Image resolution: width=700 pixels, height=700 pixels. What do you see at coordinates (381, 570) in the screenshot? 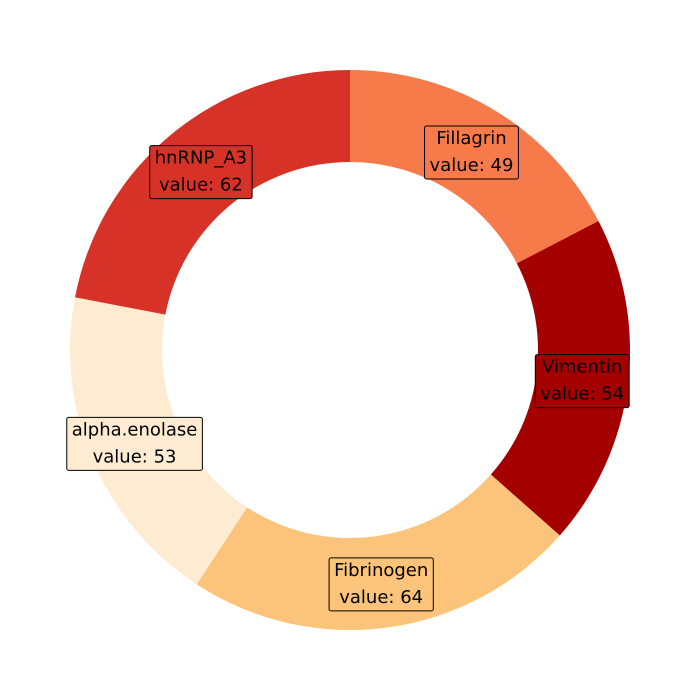
I see `slice-name-text: Fibrinogen` at bounding box center [381, 570].